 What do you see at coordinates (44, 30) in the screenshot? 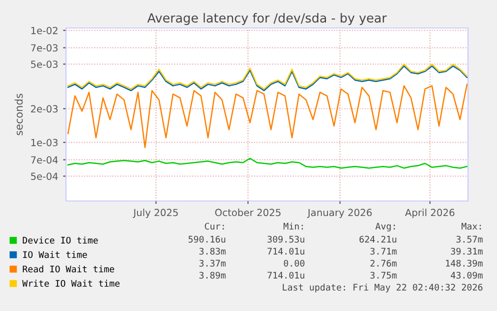
I see `y-tick-label: 1e-02` at bounding box center [44, 30].